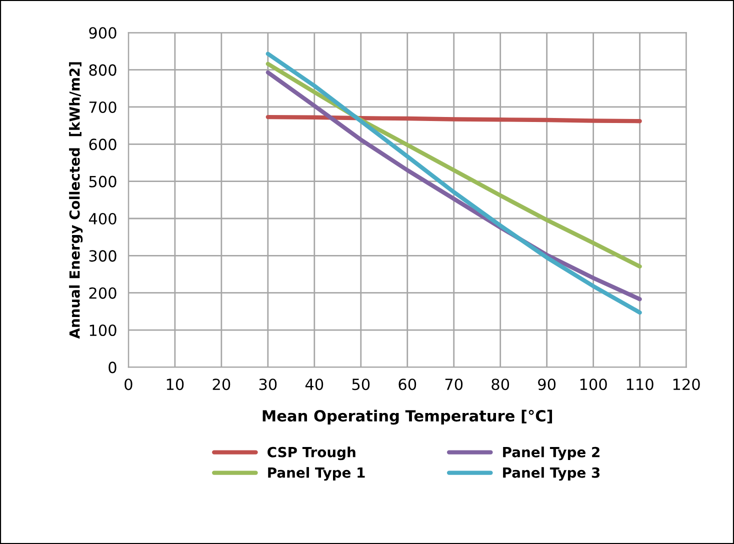 The height and width of the screenshot is (544, 734). Describe the element at coordinates (551, 474) in the screenshot. I see `legend-label: Panel Type 3` at that location.